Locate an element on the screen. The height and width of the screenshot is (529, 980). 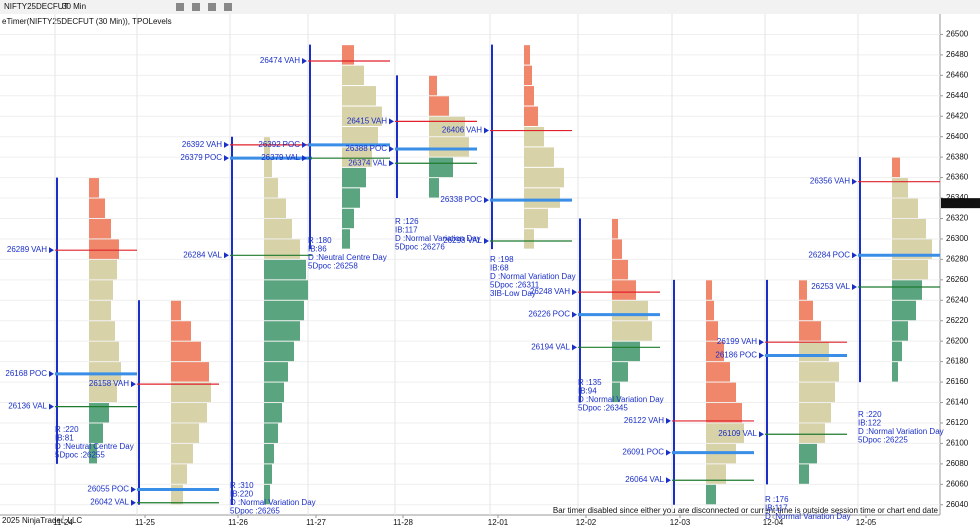
y-tick-label: 26140 is located at coordinates (957, 402).